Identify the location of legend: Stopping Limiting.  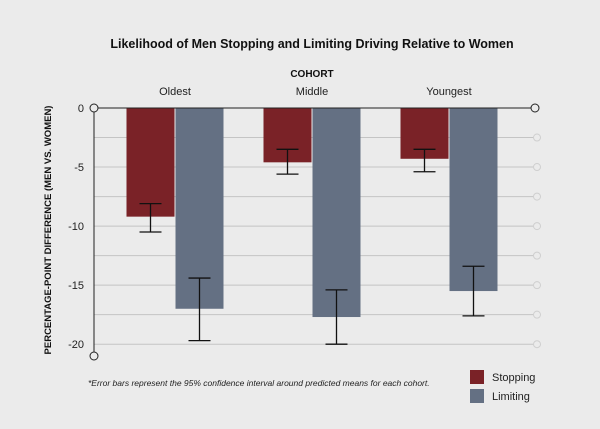
(502, 386).